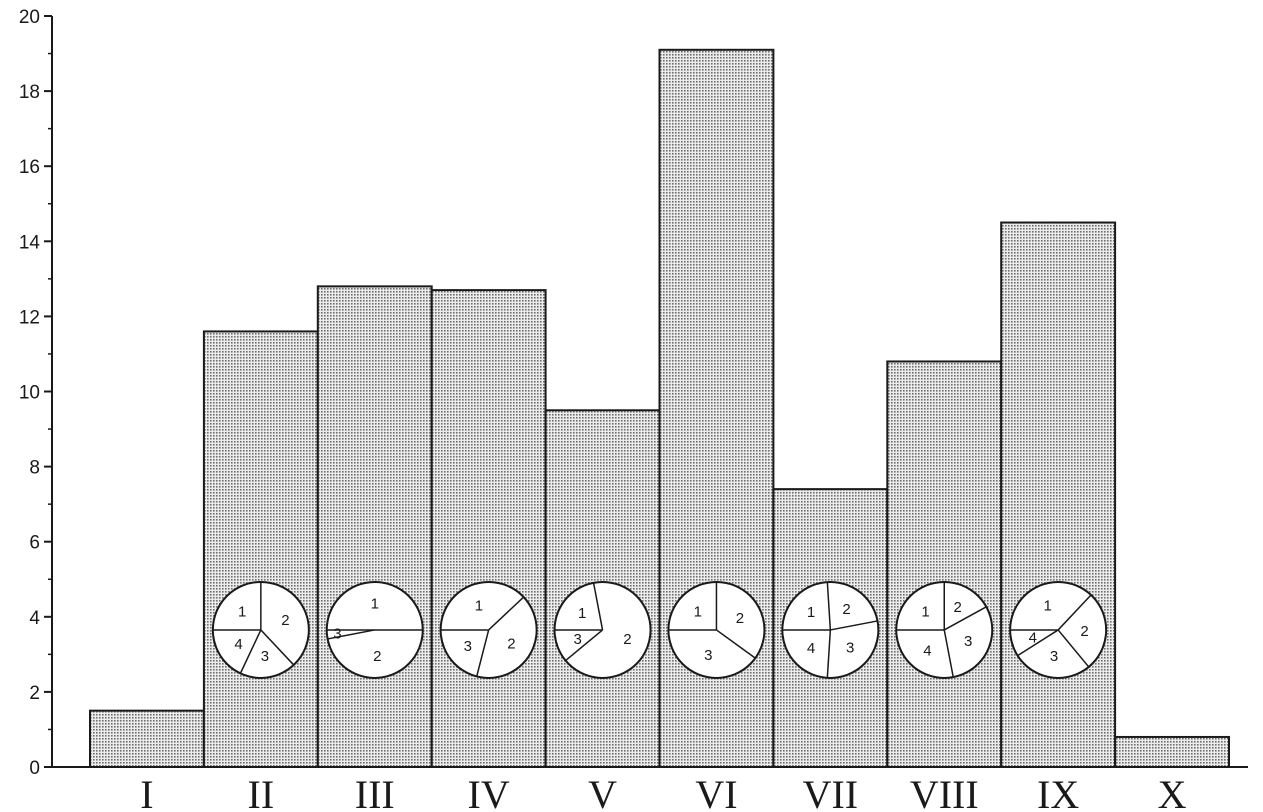 The width and height of the screenshot is (1263, 812). I want to click on pie-inset-vii: 1 2 3 4, so click(830, 629).